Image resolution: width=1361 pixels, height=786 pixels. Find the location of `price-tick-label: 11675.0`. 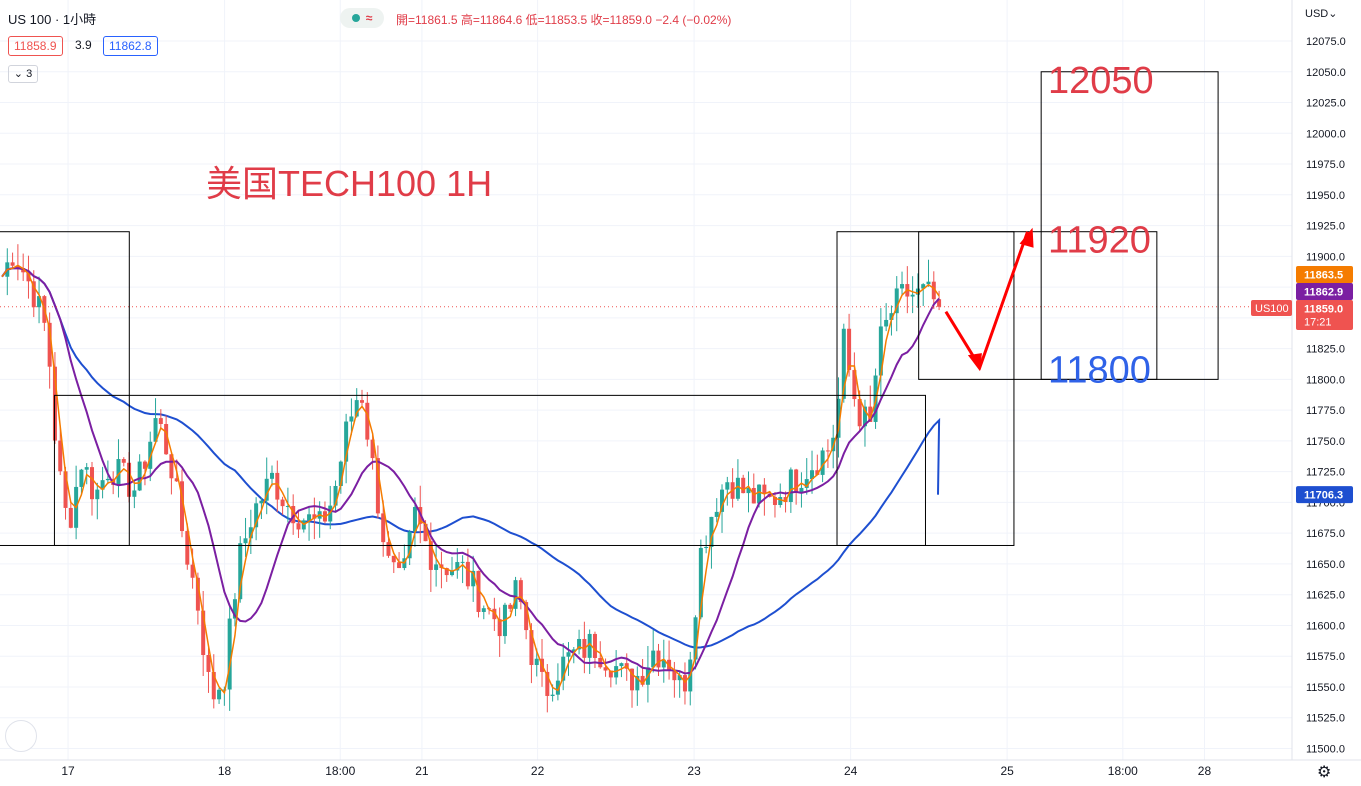

price-tick-label: 11675.0 is located at coordinates (1325, 534).